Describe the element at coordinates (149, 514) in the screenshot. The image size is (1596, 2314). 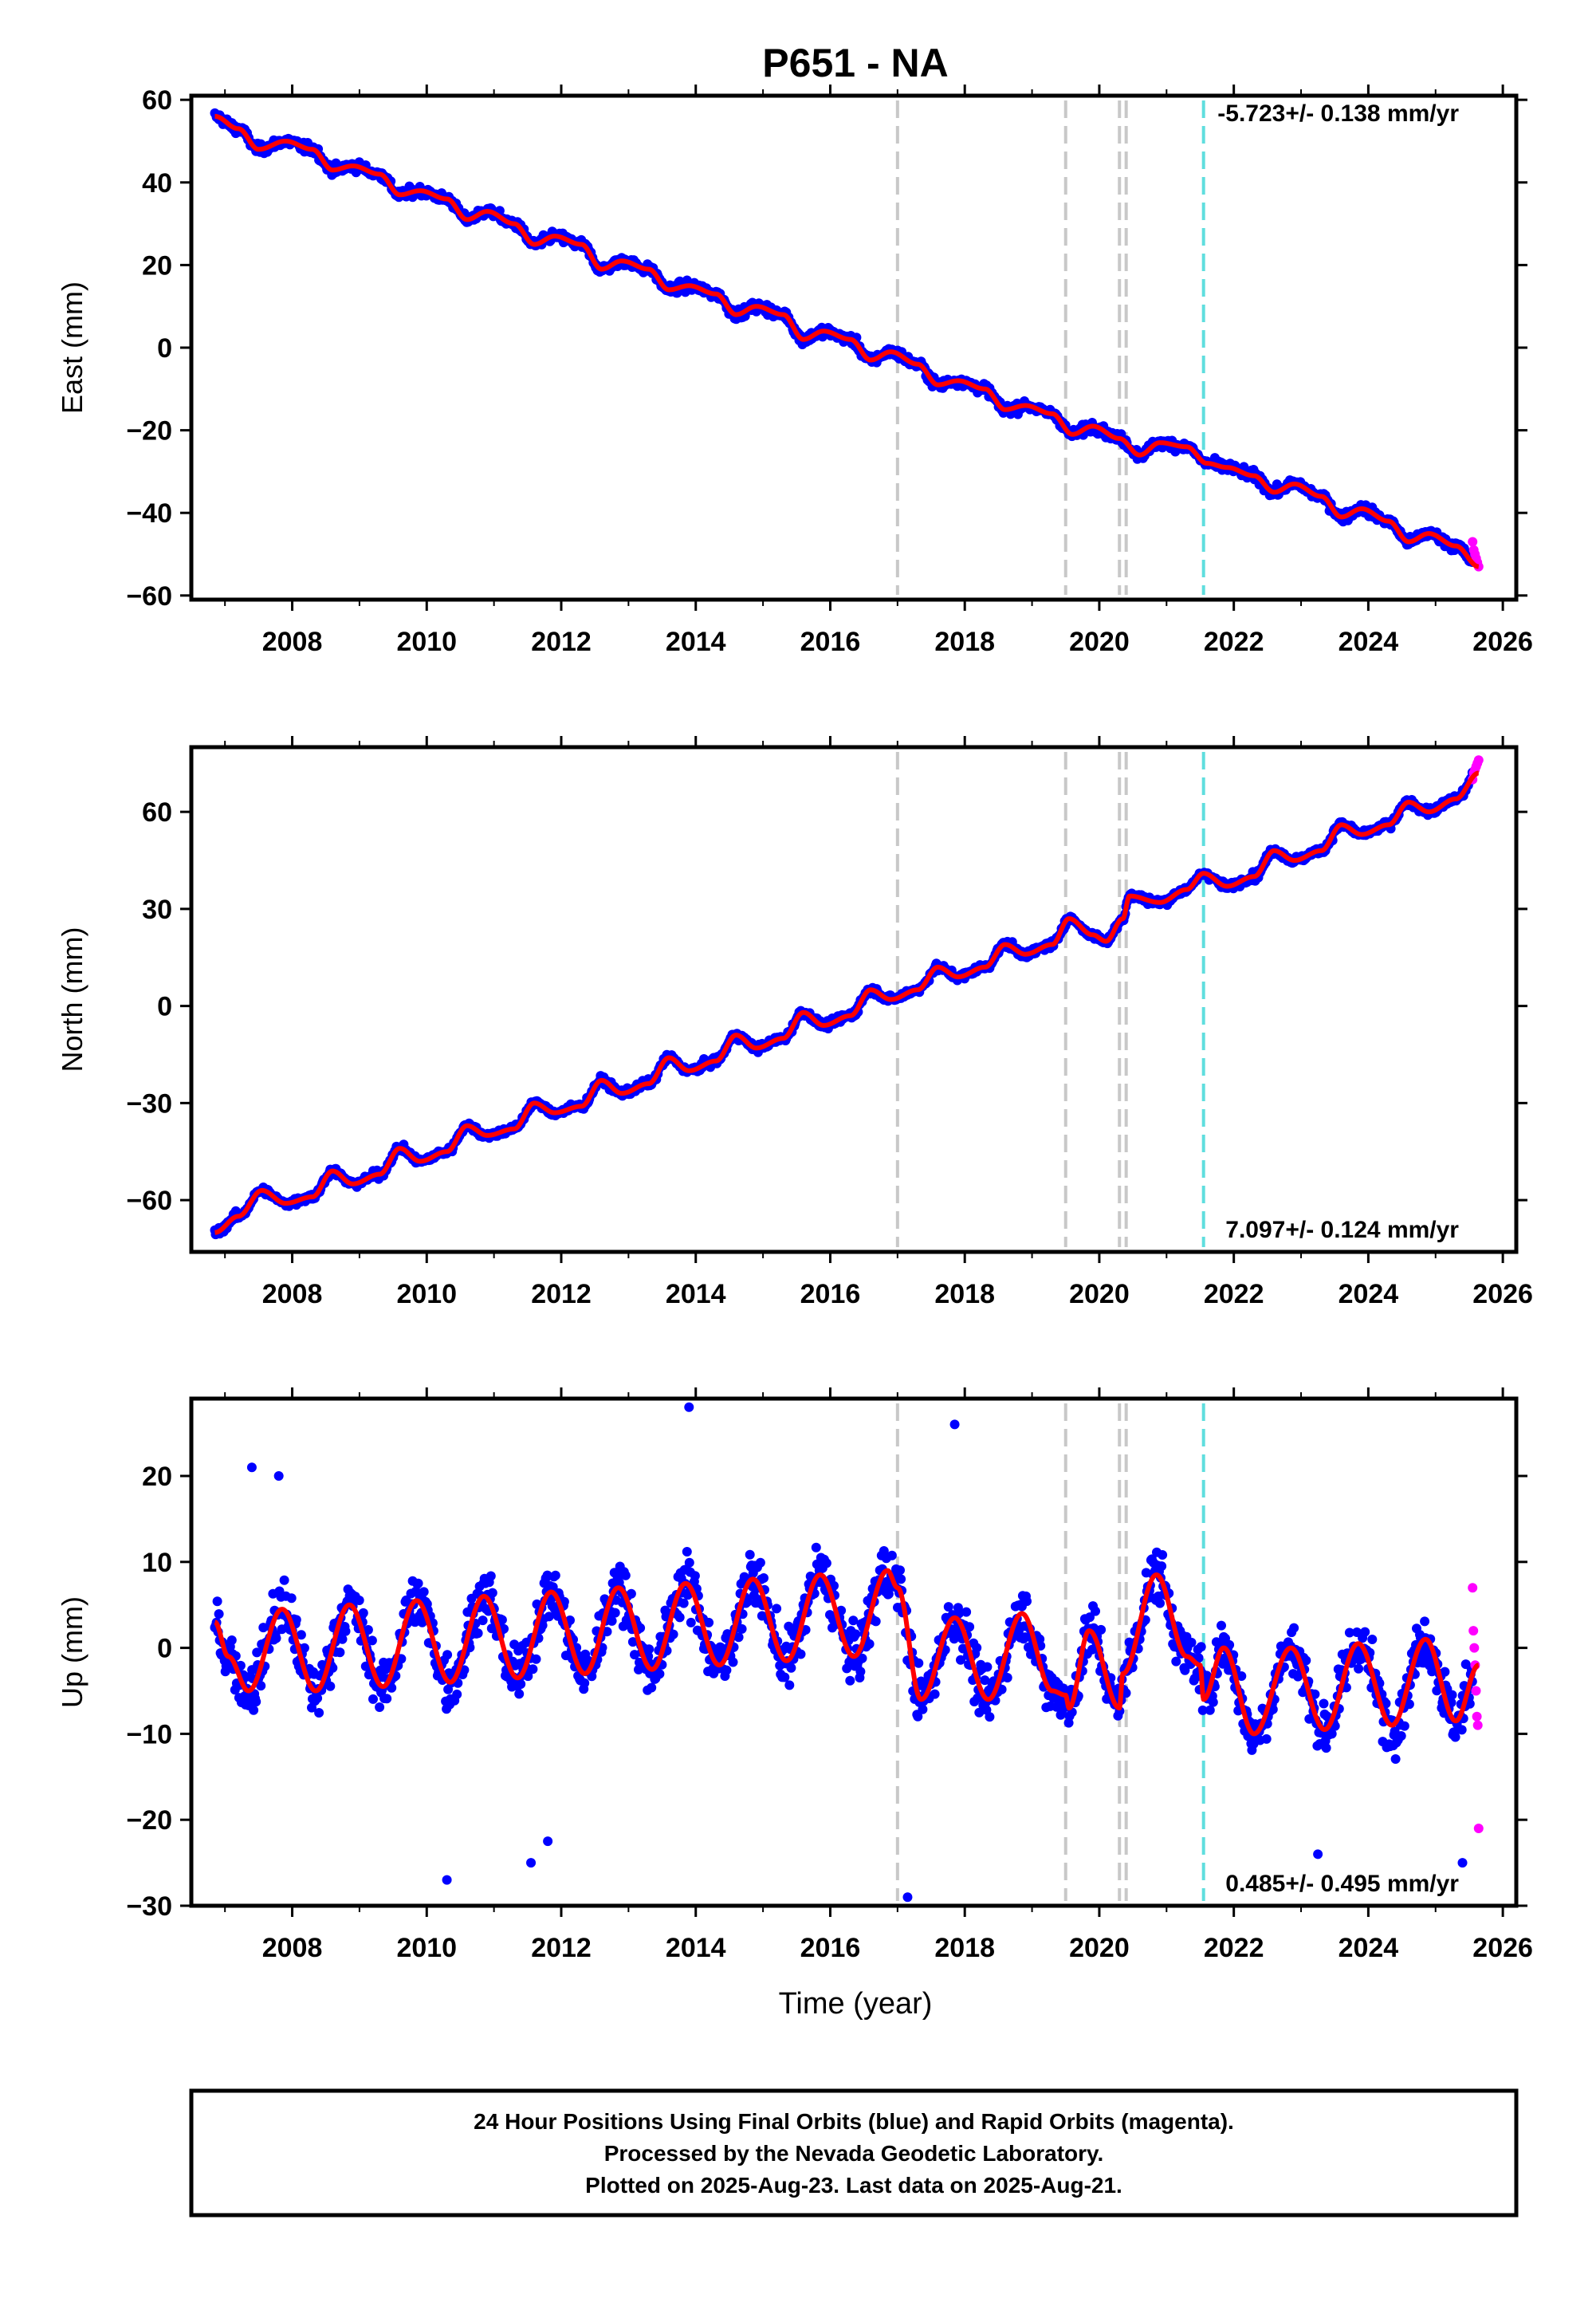
I see `y-tick-label: −40` at that location.